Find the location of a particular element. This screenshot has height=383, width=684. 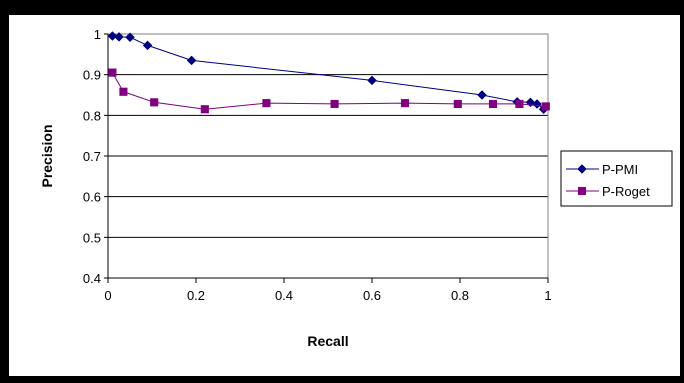

x-tick-label: 0.8 is located at coordinates (460, 295).